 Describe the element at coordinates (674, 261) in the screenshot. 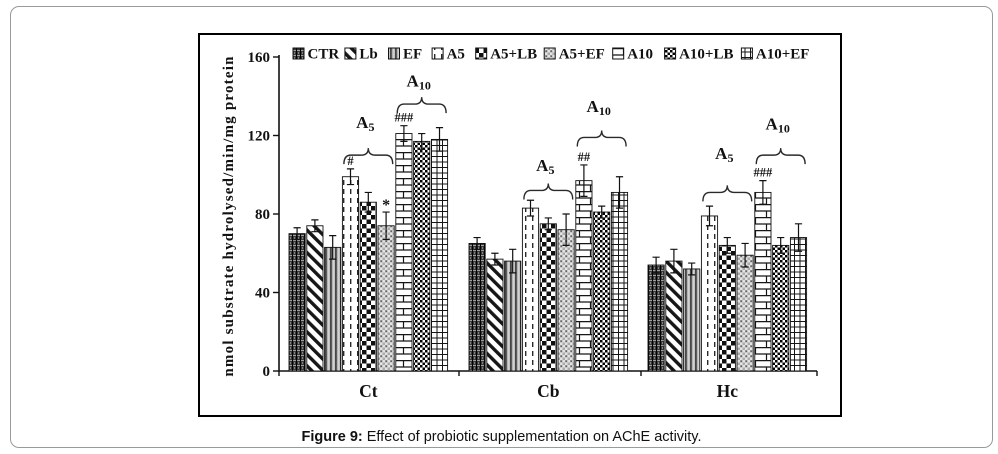

I see `error-bar-Lb-Hc` at that location.